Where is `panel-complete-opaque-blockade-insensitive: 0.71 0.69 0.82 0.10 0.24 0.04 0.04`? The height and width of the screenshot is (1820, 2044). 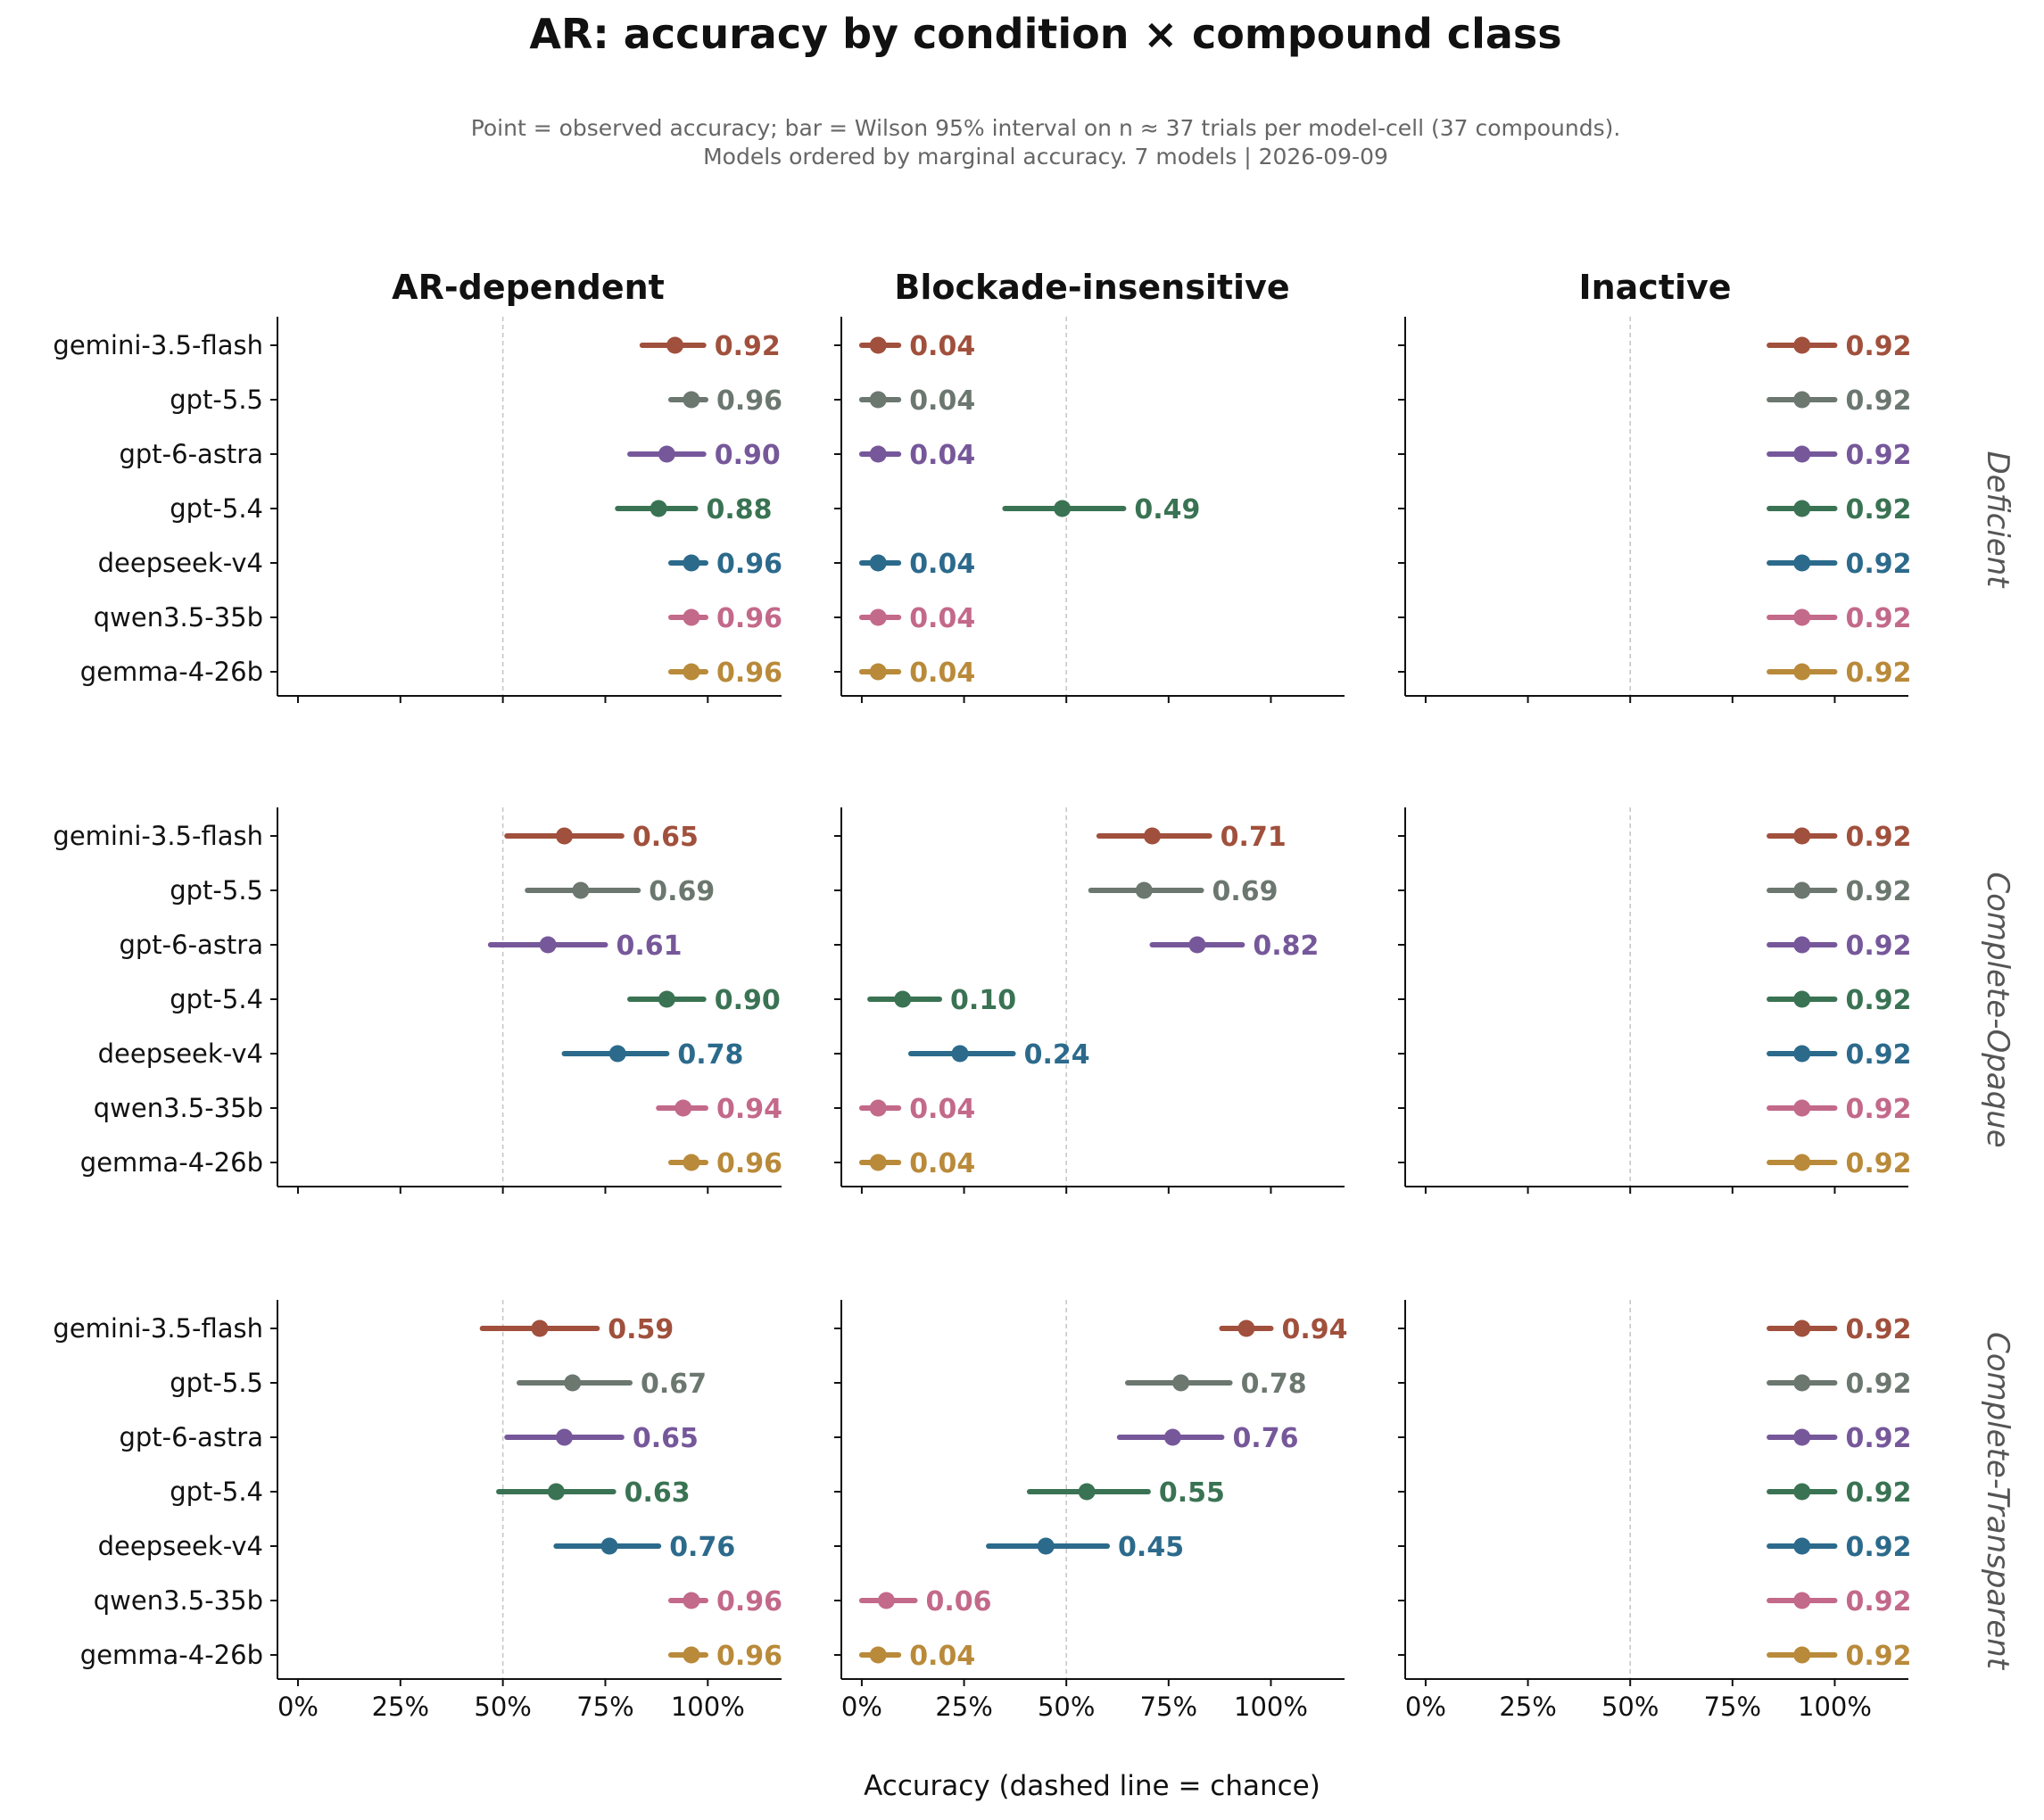
panel-complete-opaque-blockade-insensitive: 0.71 0.69 0.82 0.10 0.24 0.04 0.04 is located at coordinates (1089, 1000).